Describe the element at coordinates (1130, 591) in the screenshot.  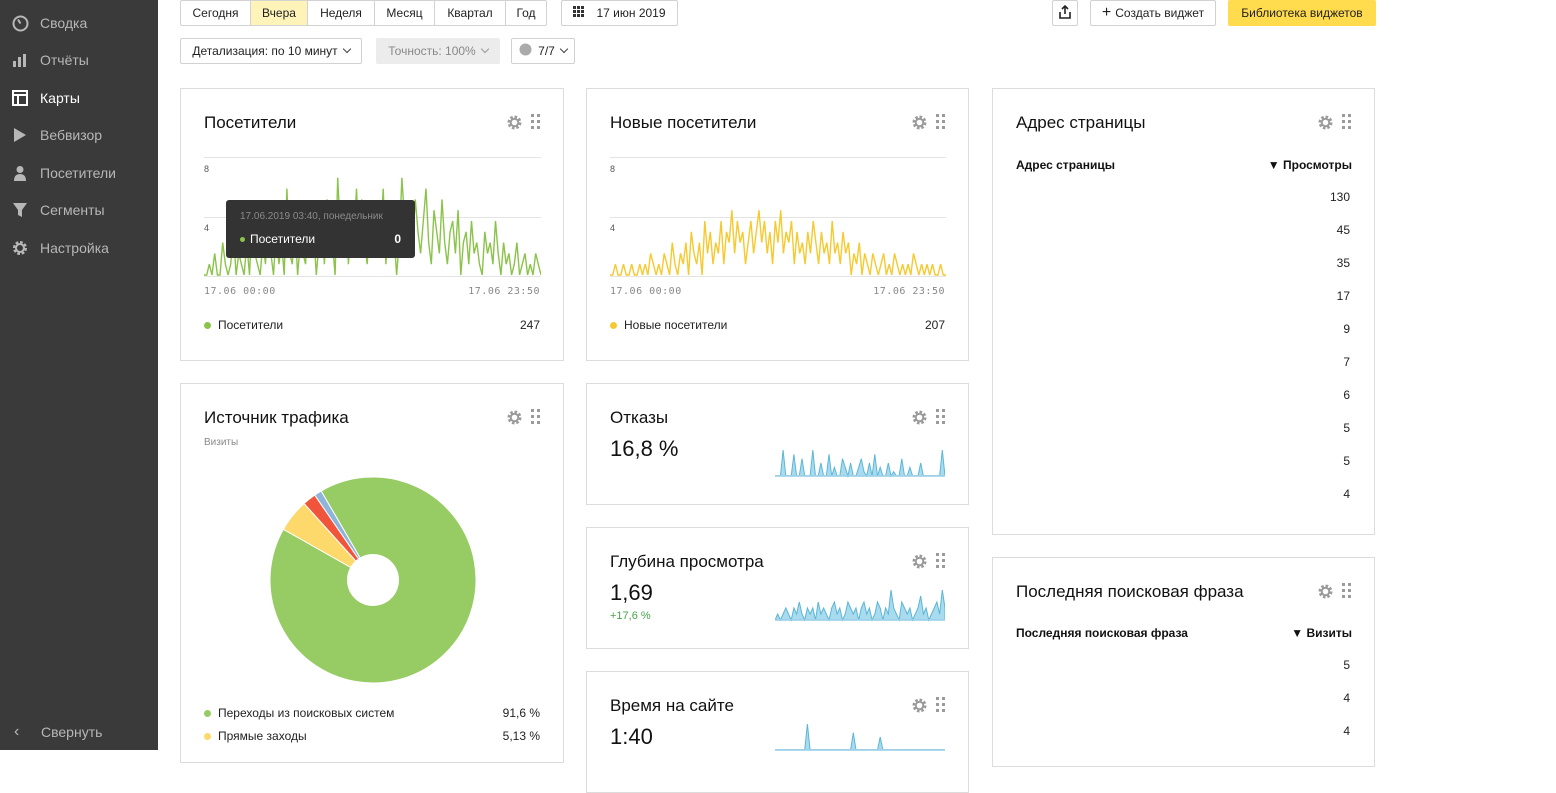
I see `widget-title: Последняя поисковая фраза` at that location.